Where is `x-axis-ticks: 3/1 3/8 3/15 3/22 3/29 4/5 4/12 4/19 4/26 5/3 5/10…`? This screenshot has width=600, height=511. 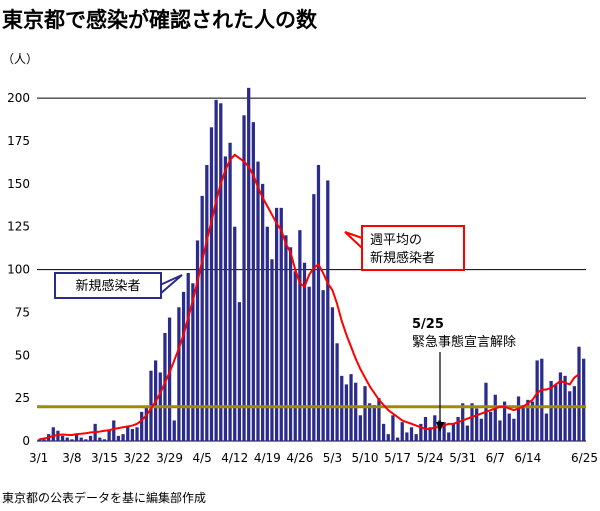 x-axis-ticks: 3/1 3/8 3/15 3/22 3/29 4/5 4/12 4/19 4/26 5/3 5/10… is located at coordinates (313, 458).